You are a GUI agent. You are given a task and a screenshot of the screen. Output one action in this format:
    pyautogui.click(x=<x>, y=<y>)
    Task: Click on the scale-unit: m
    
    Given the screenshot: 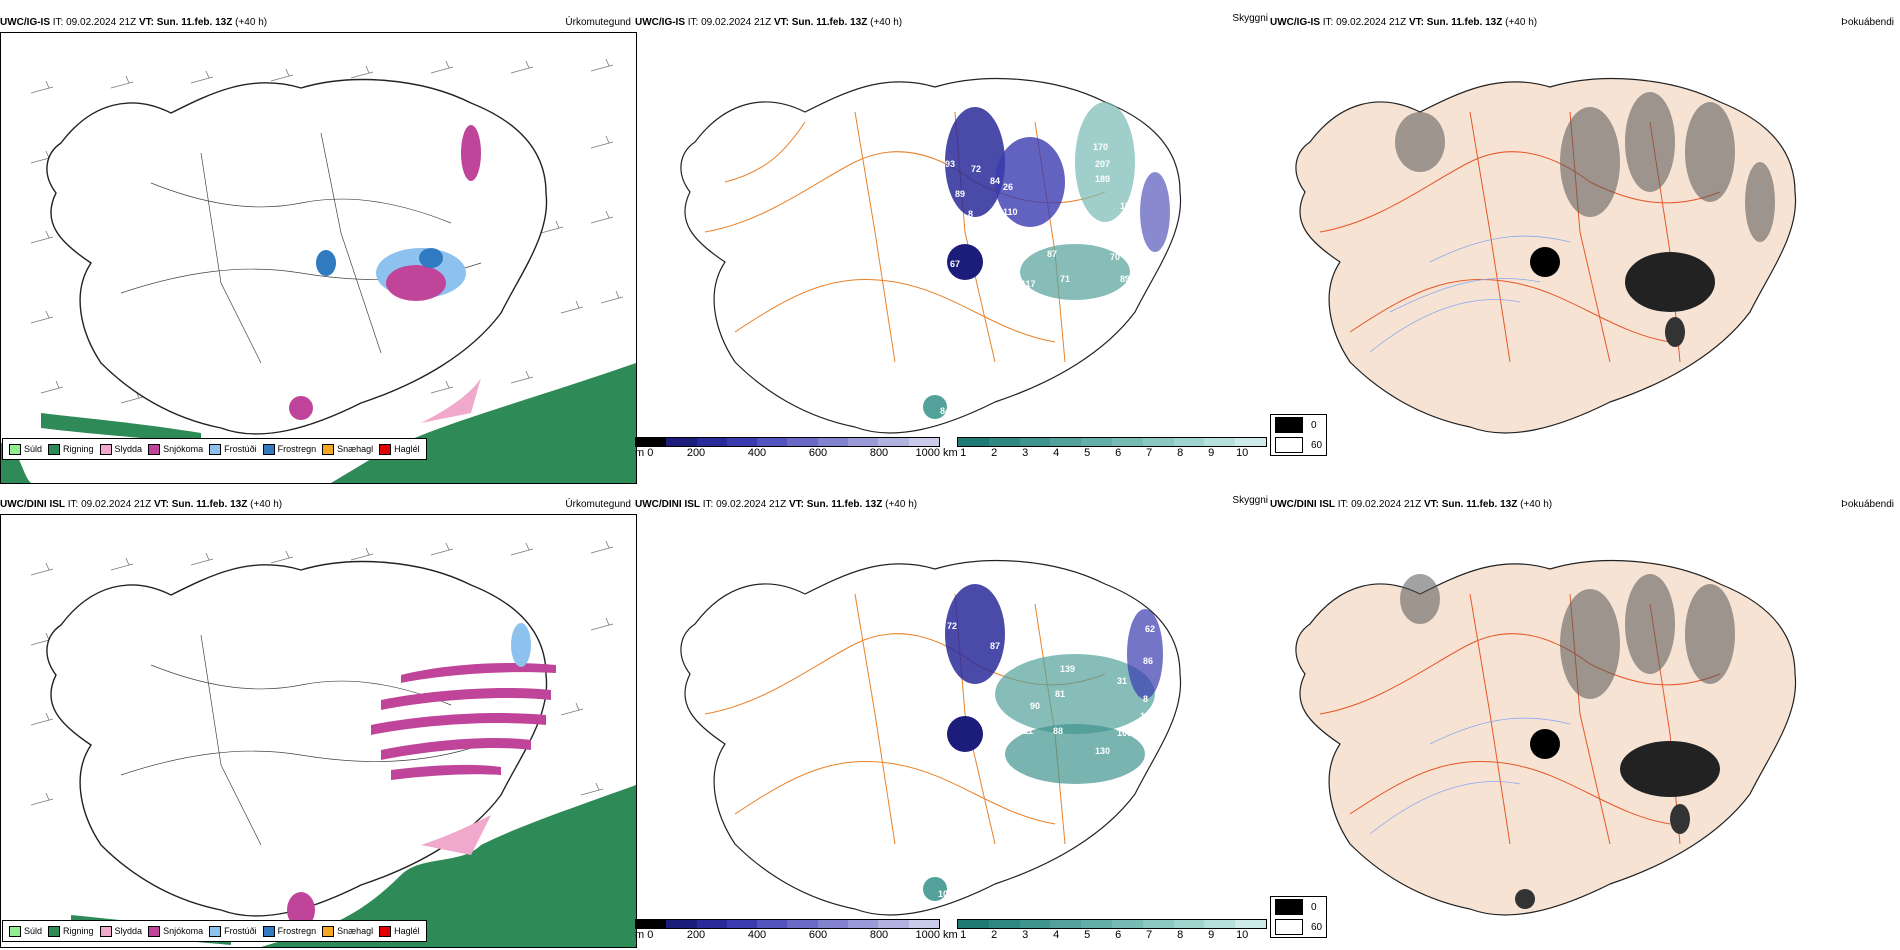 What is the action you would take?
    pyautogui.click(x=640, y=453)
    